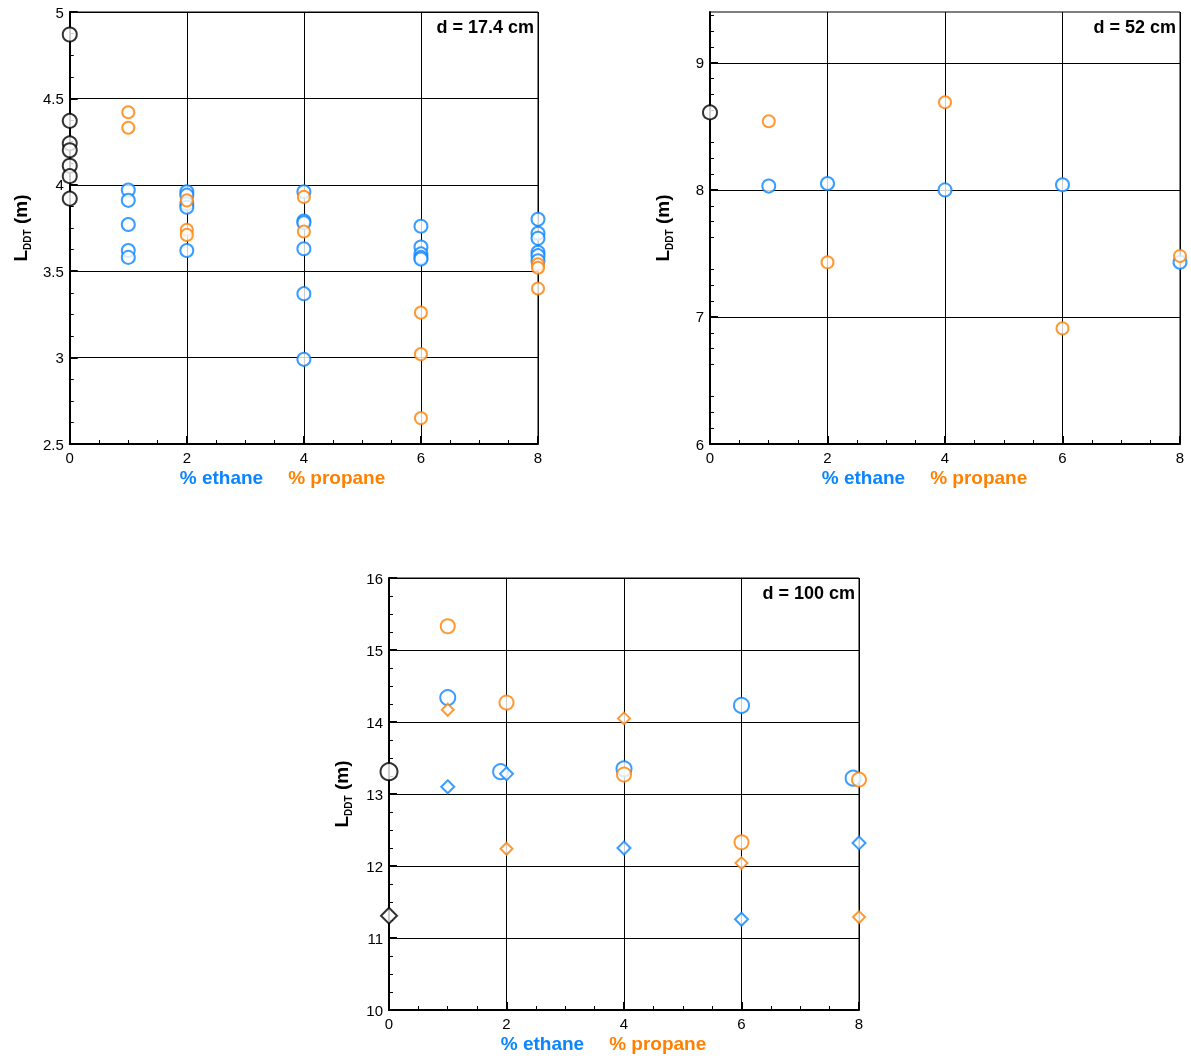 The height and width of the screenshot is (1059, 1191). What do you see at coordinates (374, 794) in the screenshot?
I see `y-tick-label: 13` at bounding box center [374, 794].